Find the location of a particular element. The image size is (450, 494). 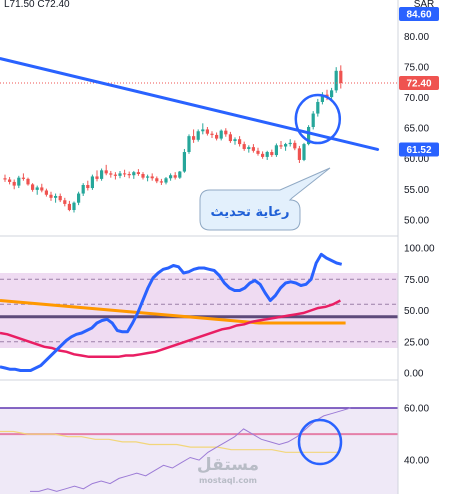

trendline-badge-bg is located at coordinates (419, 149).